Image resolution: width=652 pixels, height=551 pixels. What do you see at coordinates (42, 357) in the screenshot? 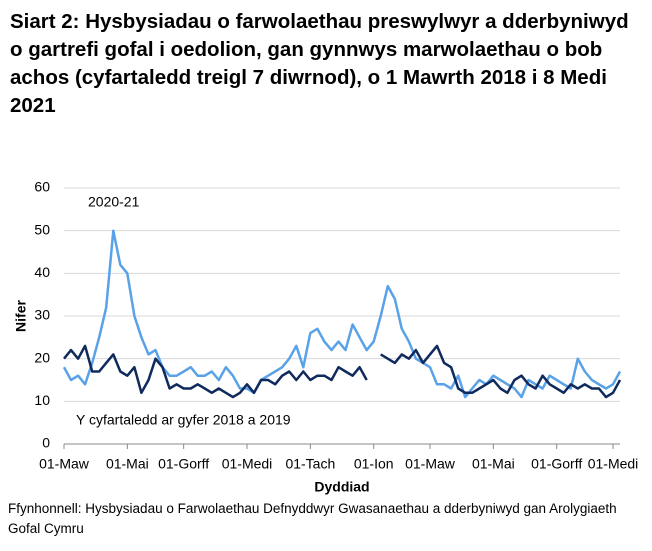
I see `y-tick-label: 20` at bounding box center [42, 357].